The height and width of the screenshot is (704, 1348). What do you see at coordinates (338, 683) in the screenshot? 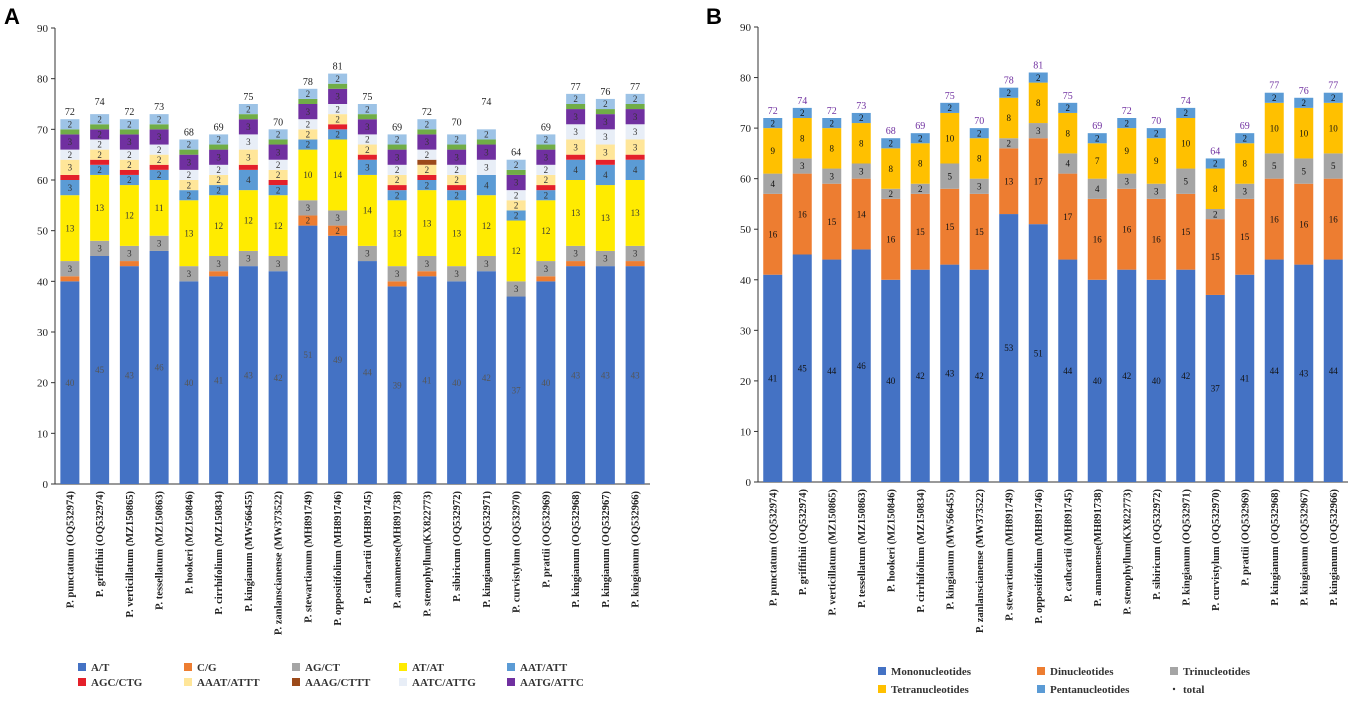
I see `legend-label: AAAG/CTTT` at bounding box center [338, 683].